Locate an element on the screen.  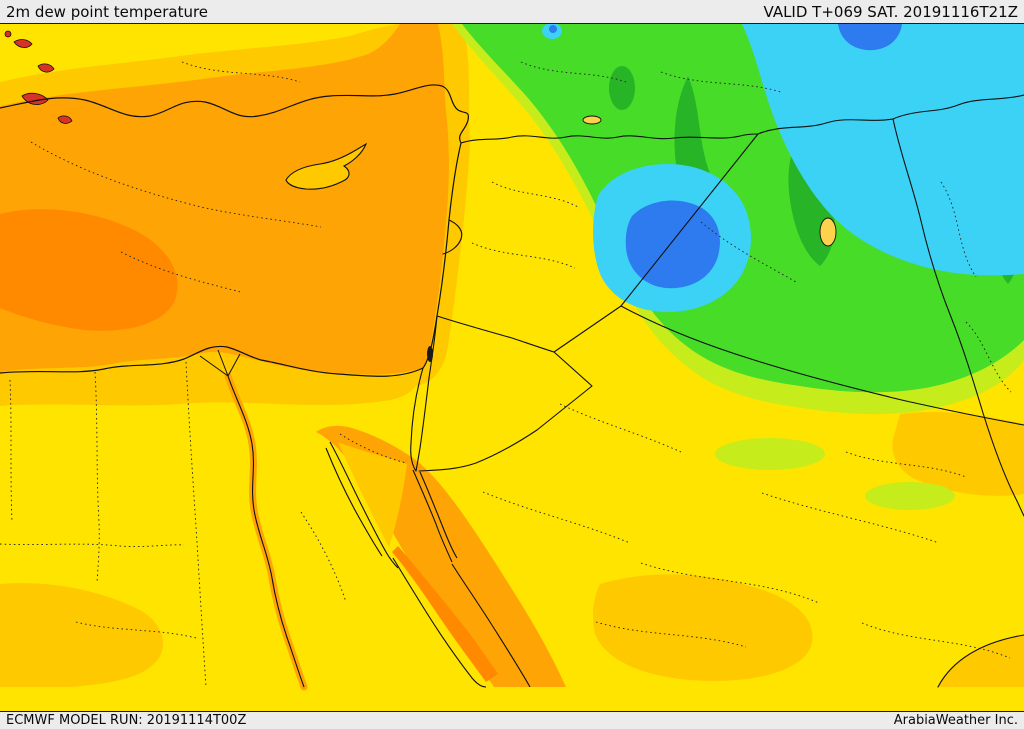
border-turkey-iran is located at coordinates (958, 107).